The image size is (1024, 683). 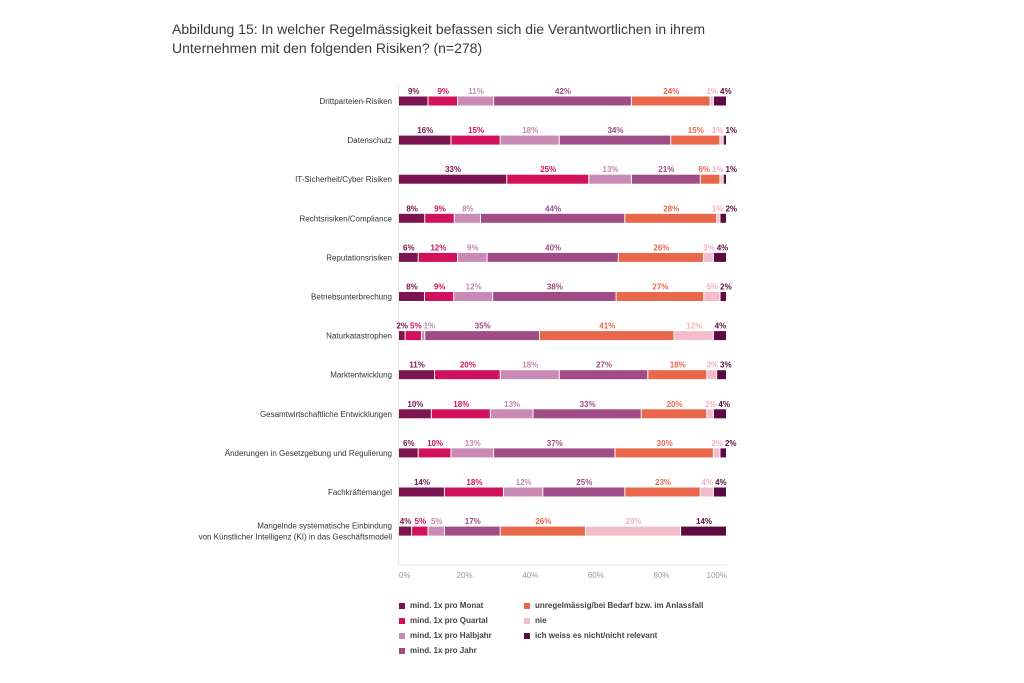 I want to click on category-label: Datenschutz, so click(x=370, y=140).